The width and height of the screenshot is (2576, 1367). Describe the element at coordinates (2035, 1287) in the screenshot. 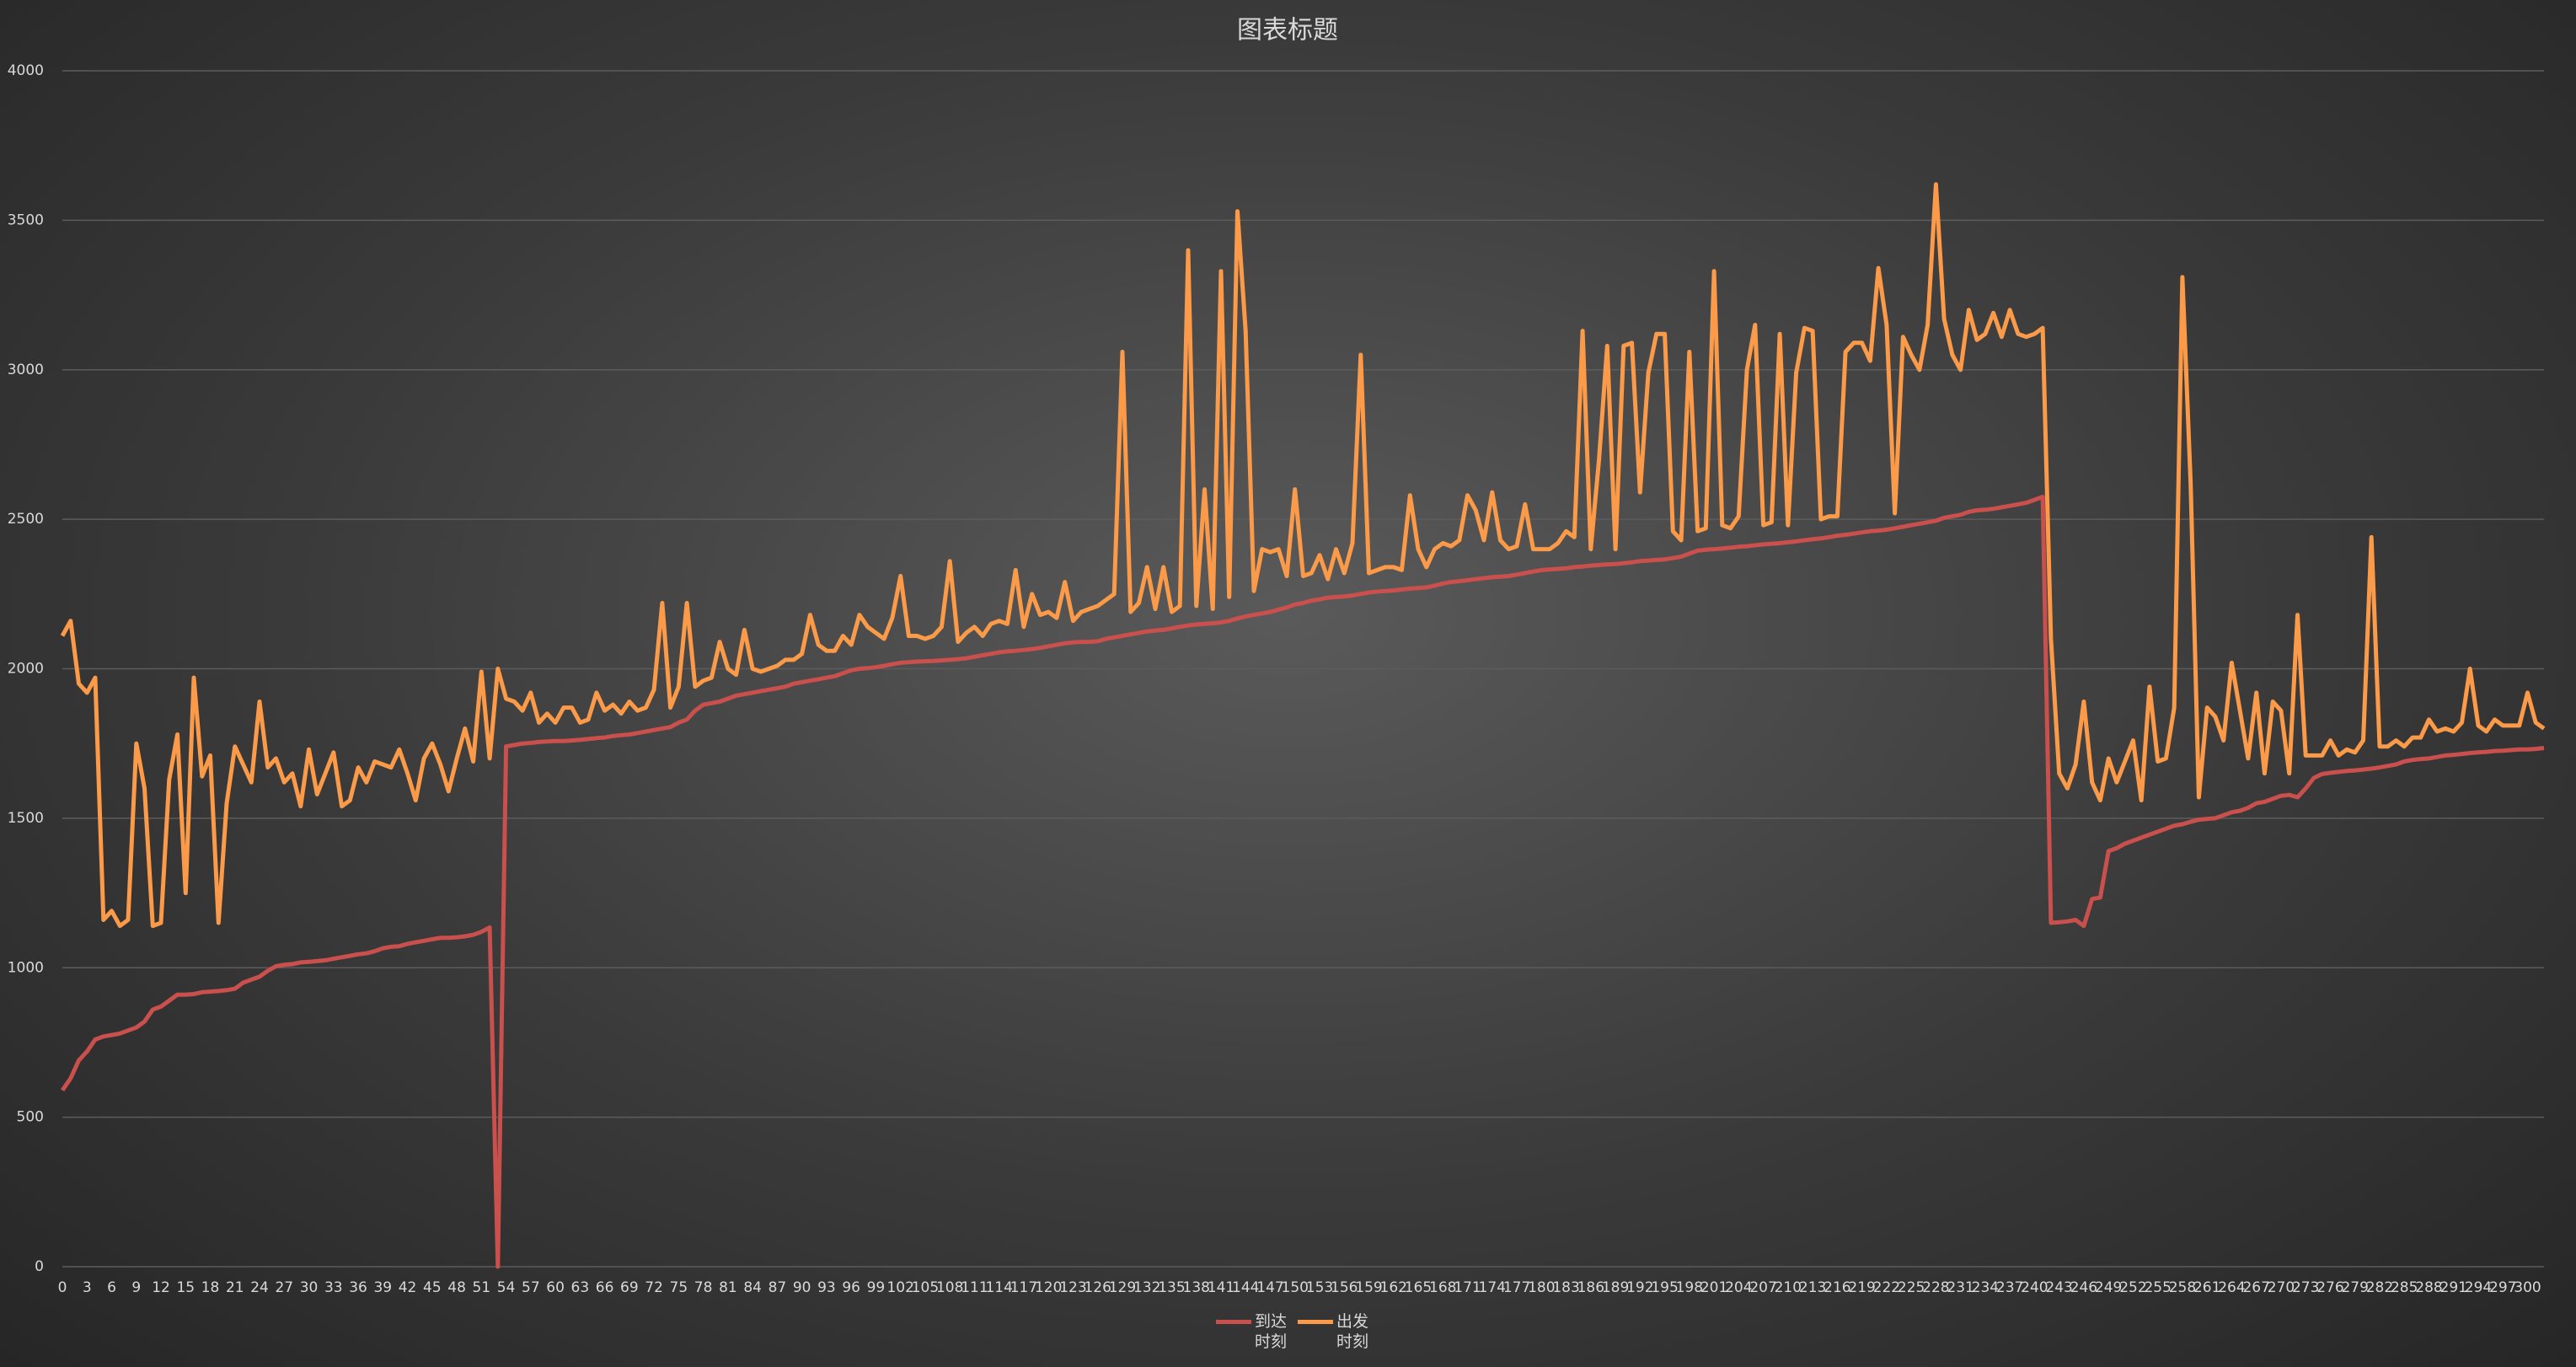

I see `x-tick-label: 240` at that location.